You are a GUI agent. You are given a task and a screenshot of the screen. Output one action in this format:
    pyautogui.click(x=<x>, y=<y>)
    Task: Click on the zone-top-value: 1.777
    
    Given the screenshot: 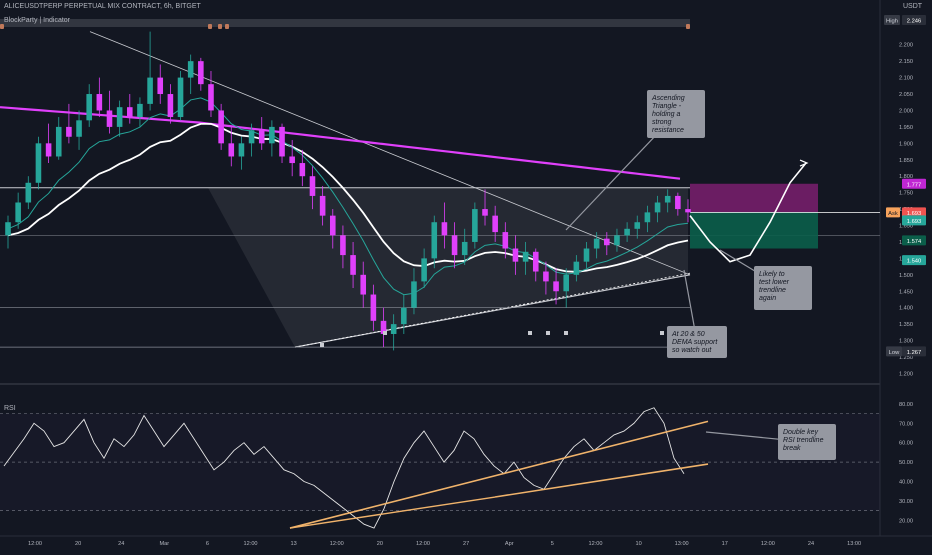 What is the action you would take?
    pyautogui.click(x=914, y=185)
    